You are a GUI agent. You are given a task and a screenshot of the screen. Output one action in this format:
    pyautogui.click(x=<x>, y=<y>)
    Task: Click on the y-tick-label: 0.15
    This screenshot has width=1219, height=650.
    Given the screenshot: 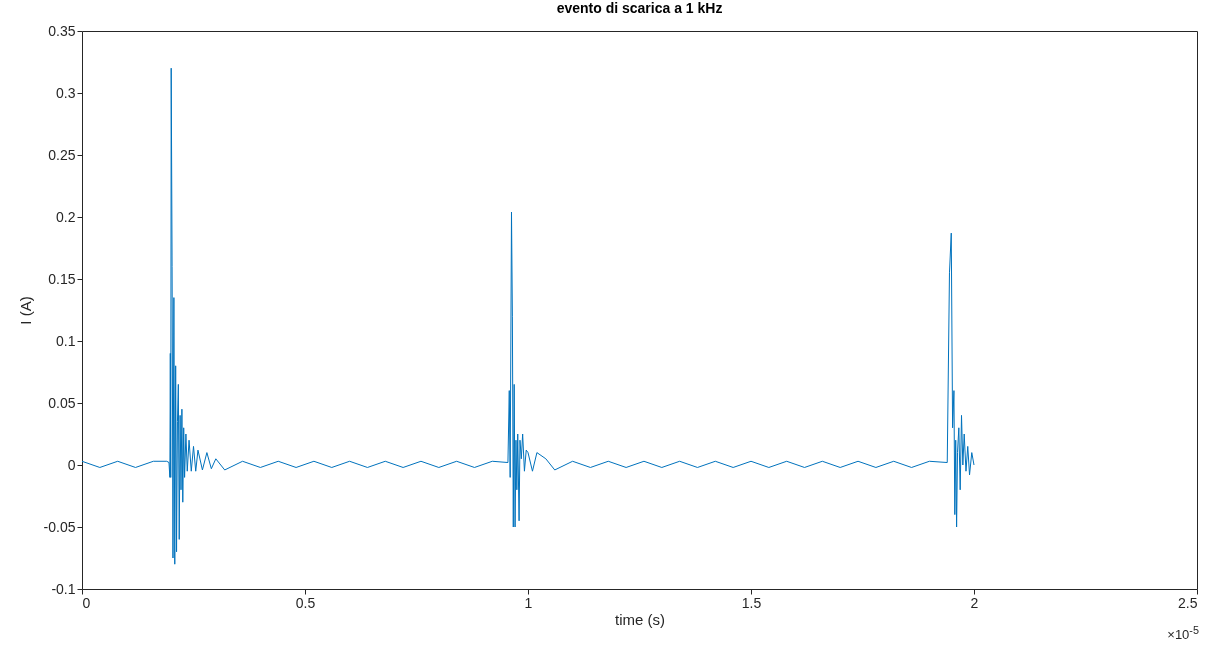 What is the action you would take?
    pyautogui.click(x=62, y=278)
    